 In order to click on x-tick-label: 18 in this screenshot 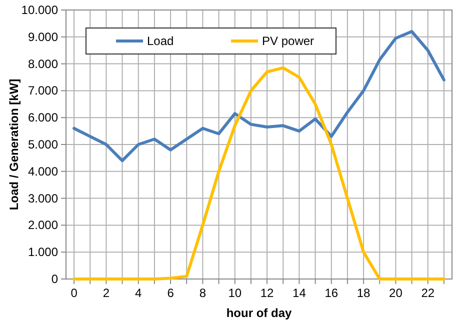, I will do `click(363, 293)`.